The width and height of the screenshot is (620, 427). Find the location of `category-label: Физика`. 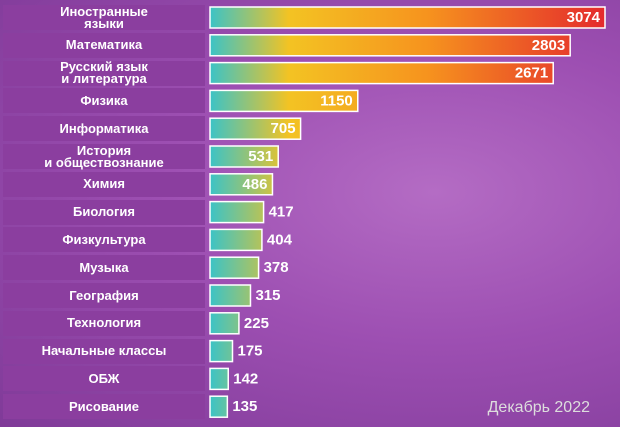

category-label: Физика is located at coordinates (104, 101).